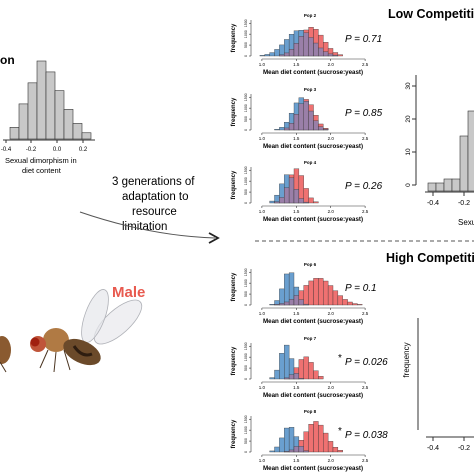 Image resolution: width=474 pixels, height=474 pixels. I want to click on panel-p-value: P = 0.71, so click(363, 39).